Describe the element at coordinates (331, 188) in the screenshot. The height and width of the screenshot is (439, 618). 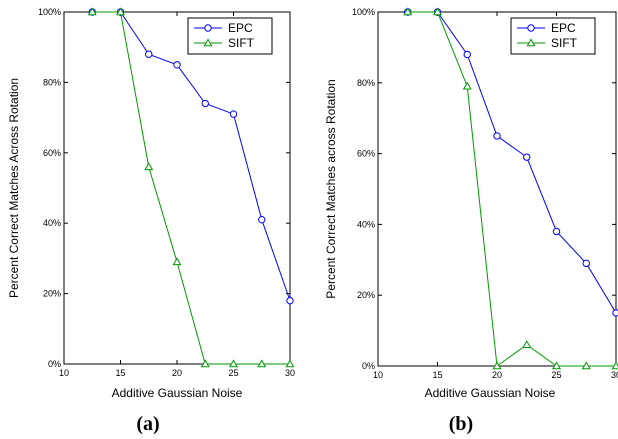
I see `y-axis-label: Percent Correct Matches across Rotation` at that location.